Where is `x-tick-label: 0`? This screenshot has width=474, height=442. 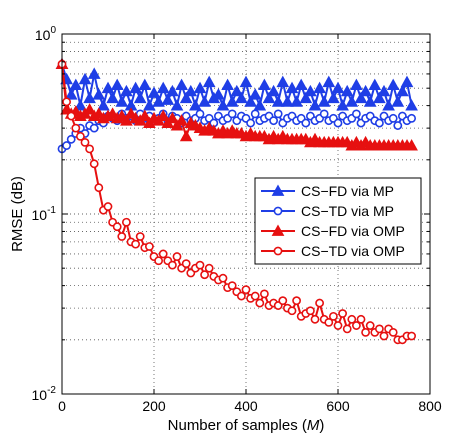
x-tick-label: 0 is located at coordinates (62, 406).